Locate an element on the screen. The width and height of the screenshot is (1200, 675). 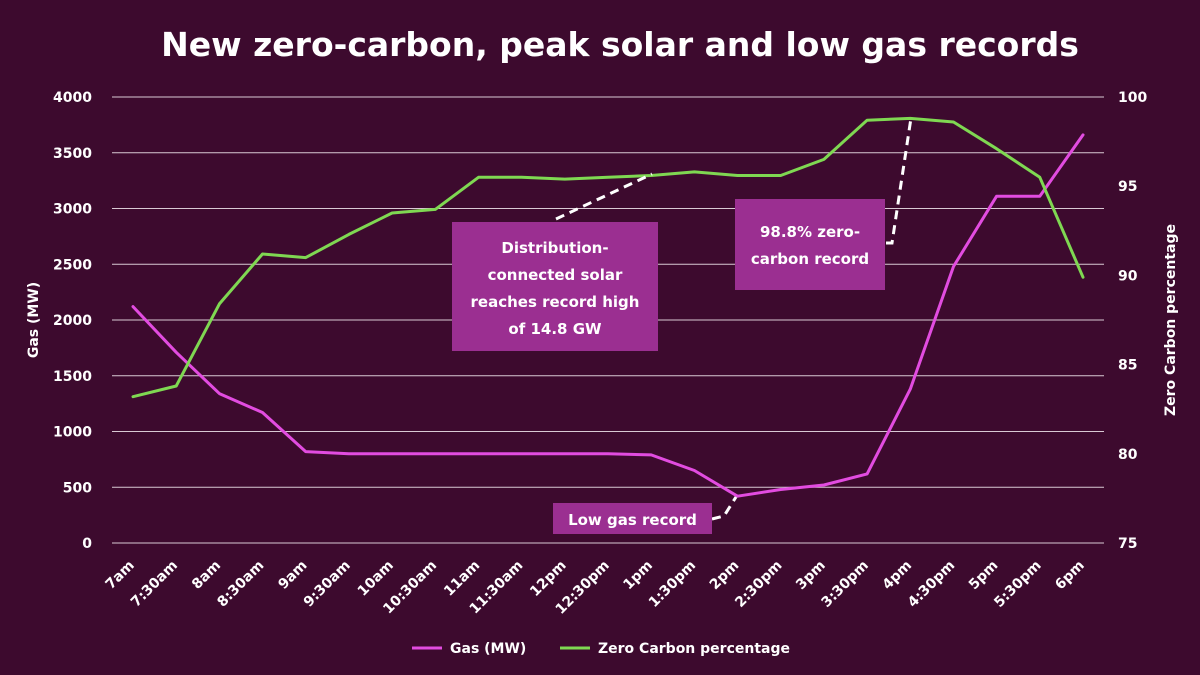
x-tick: 9:30am is located at coordinates (327, 584).